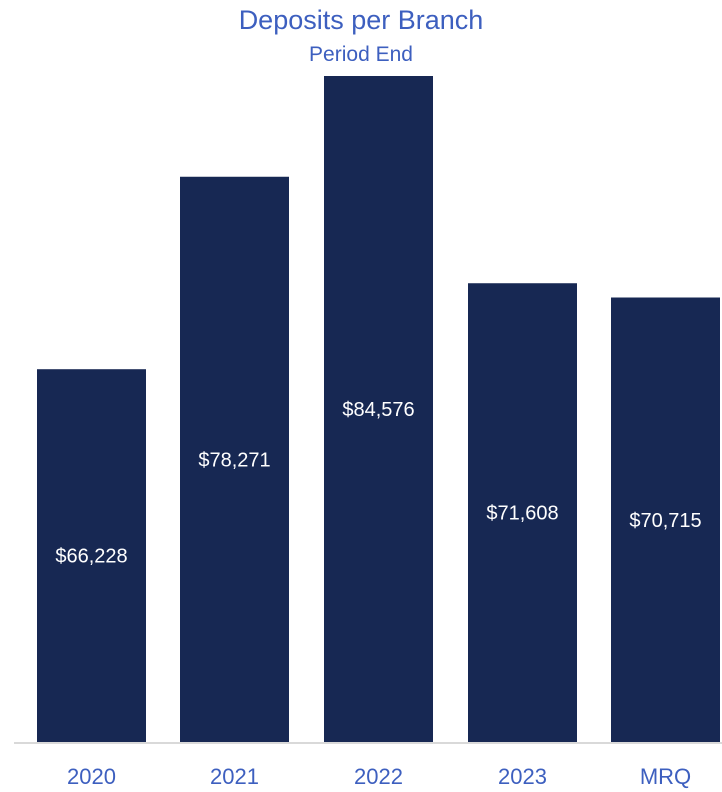 The image size is (722, 792). I want to click on tick-label-2020: 2020, so click(91, 776).